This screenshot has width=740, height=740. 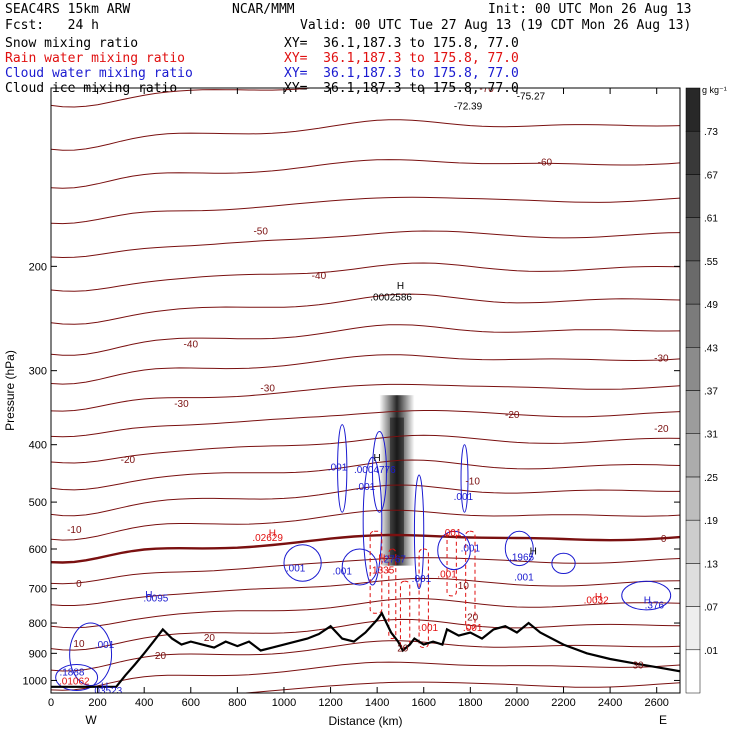 I want to click on x-tick-label: 1800, so click(x=470, y=703).